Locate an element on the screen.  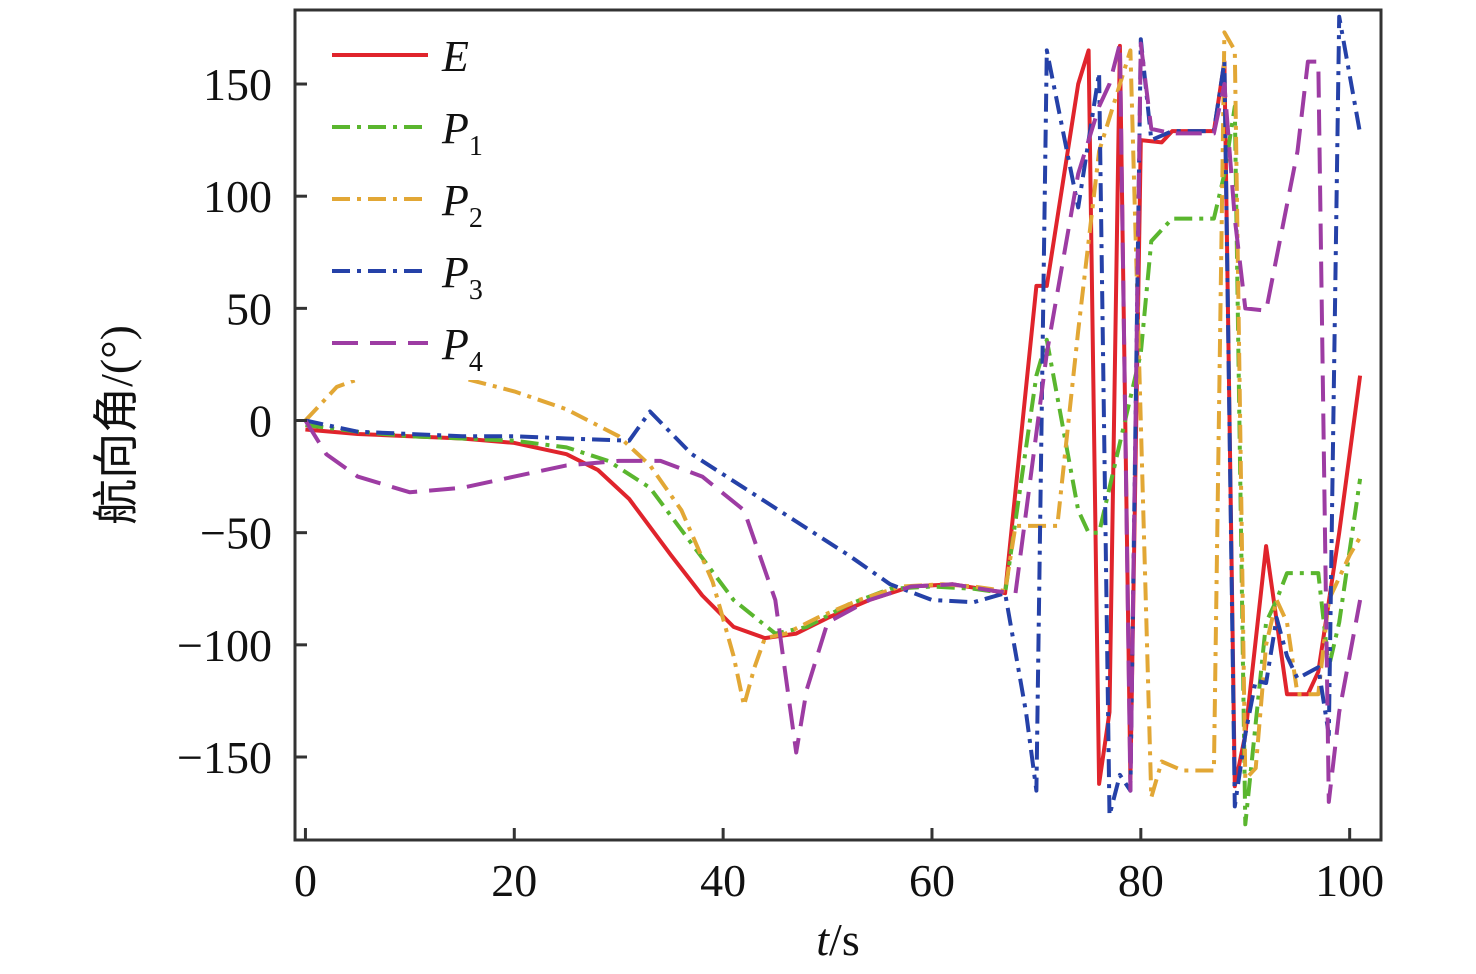
x-axis-title-unit: /s is located at coordinates (844, 939).